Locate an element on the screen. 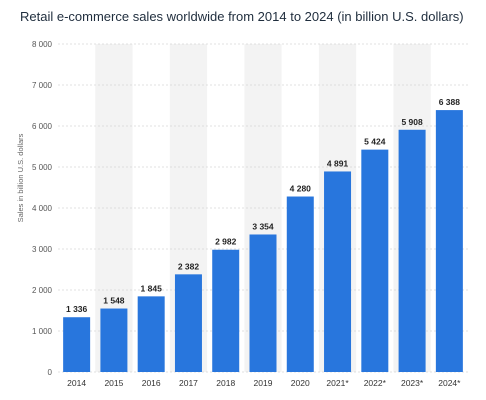 The height and width of the screenshot is (400, 486). data-label: 5 424 is located at coordinates (375, 142).